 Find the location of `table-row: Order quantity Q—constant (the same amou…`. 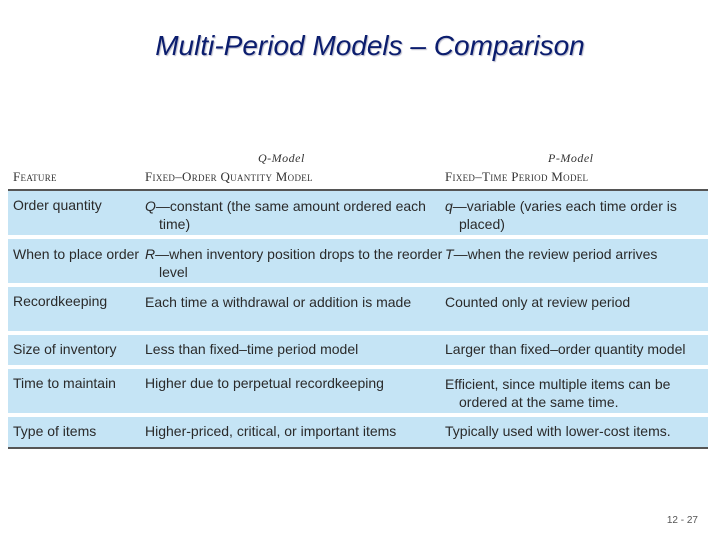

table-row: Order quantity Q—constant (the same amou… is located at coordinates (358, 215).